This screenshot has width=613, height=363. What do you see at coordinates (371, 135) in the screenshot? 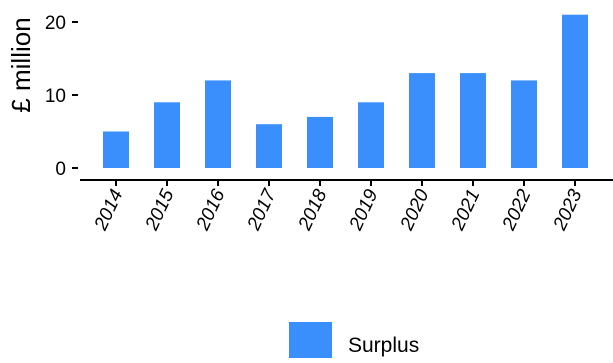
I see `bar-2019` at bounding box center [371, 135].